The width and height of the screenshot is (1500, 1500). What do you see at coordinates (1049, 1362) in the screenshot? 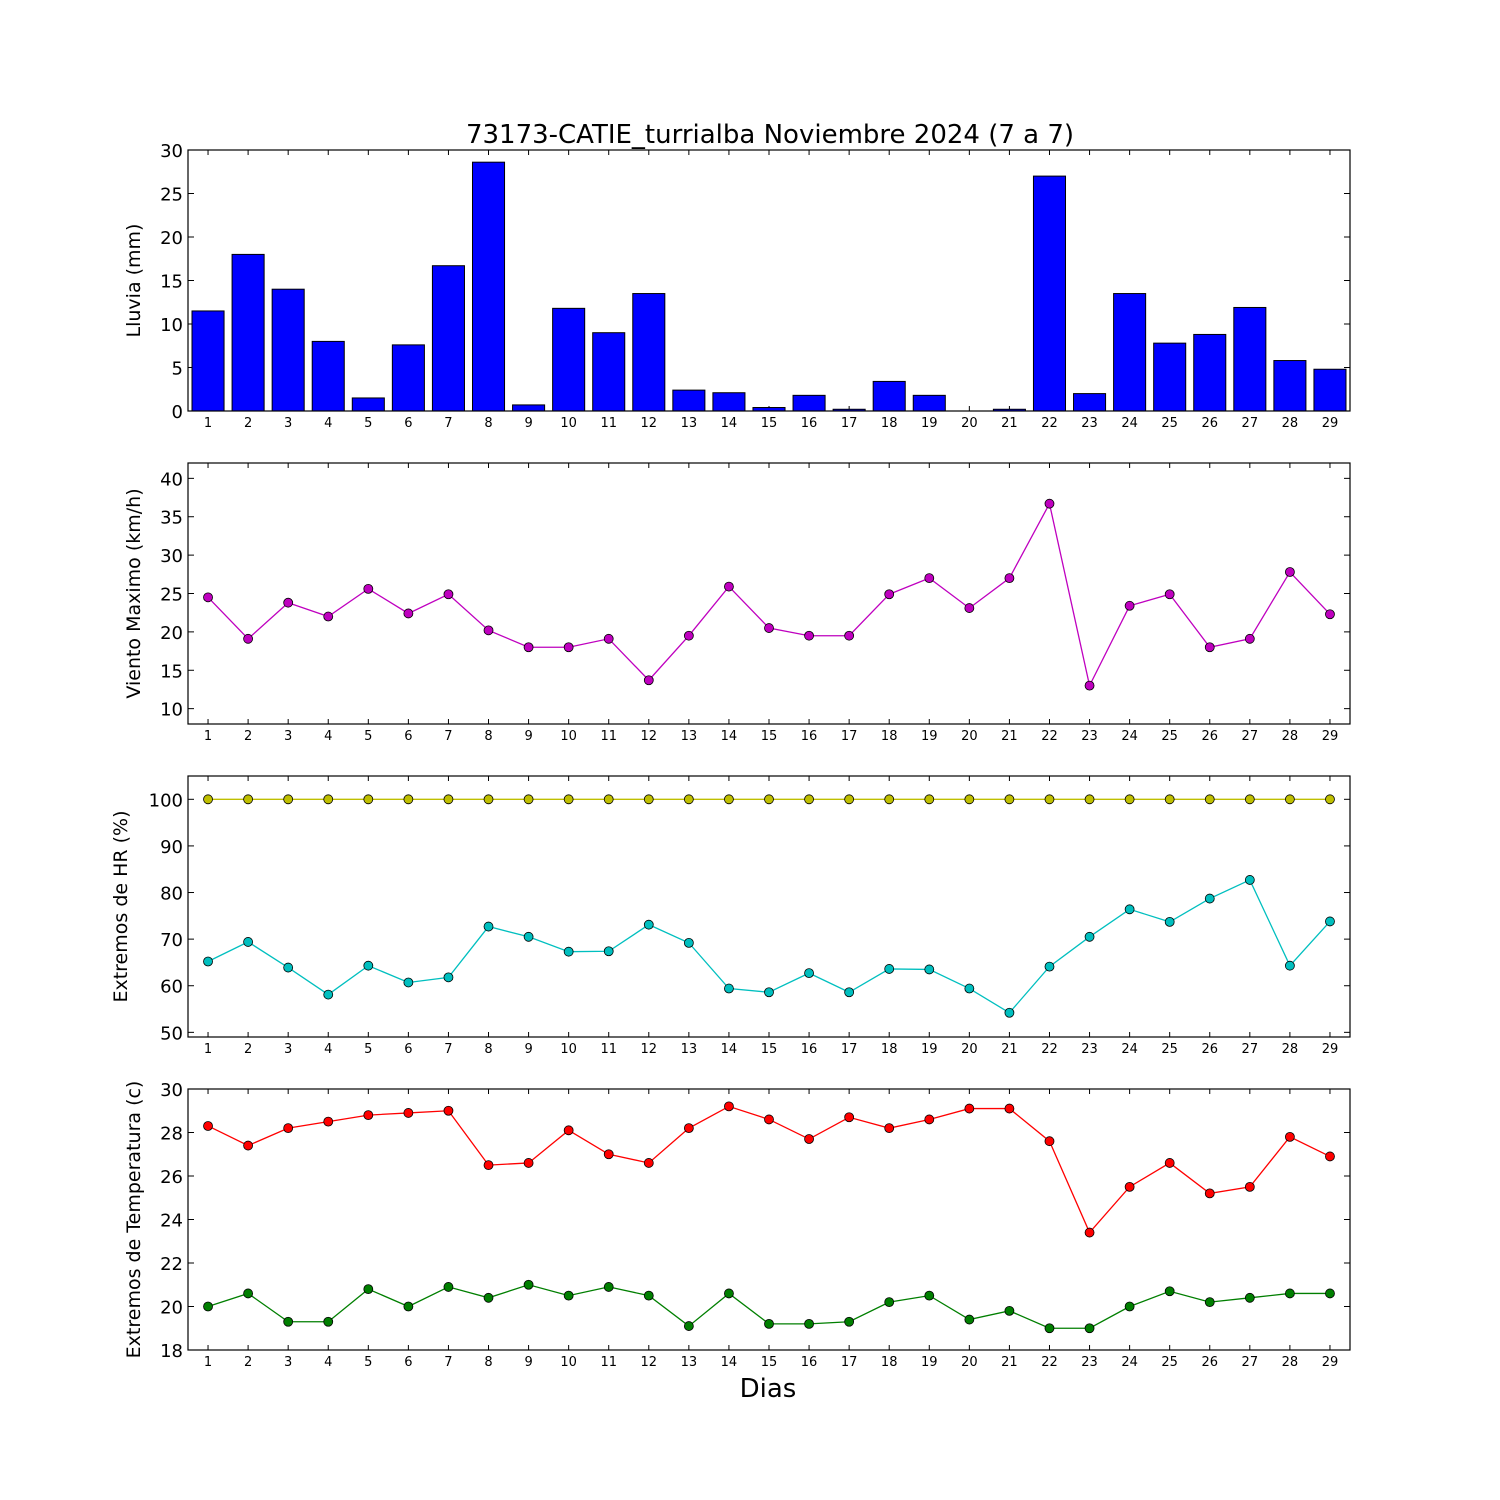
I see `x-tick-label: 22` at bounding box center [1049, 1362].